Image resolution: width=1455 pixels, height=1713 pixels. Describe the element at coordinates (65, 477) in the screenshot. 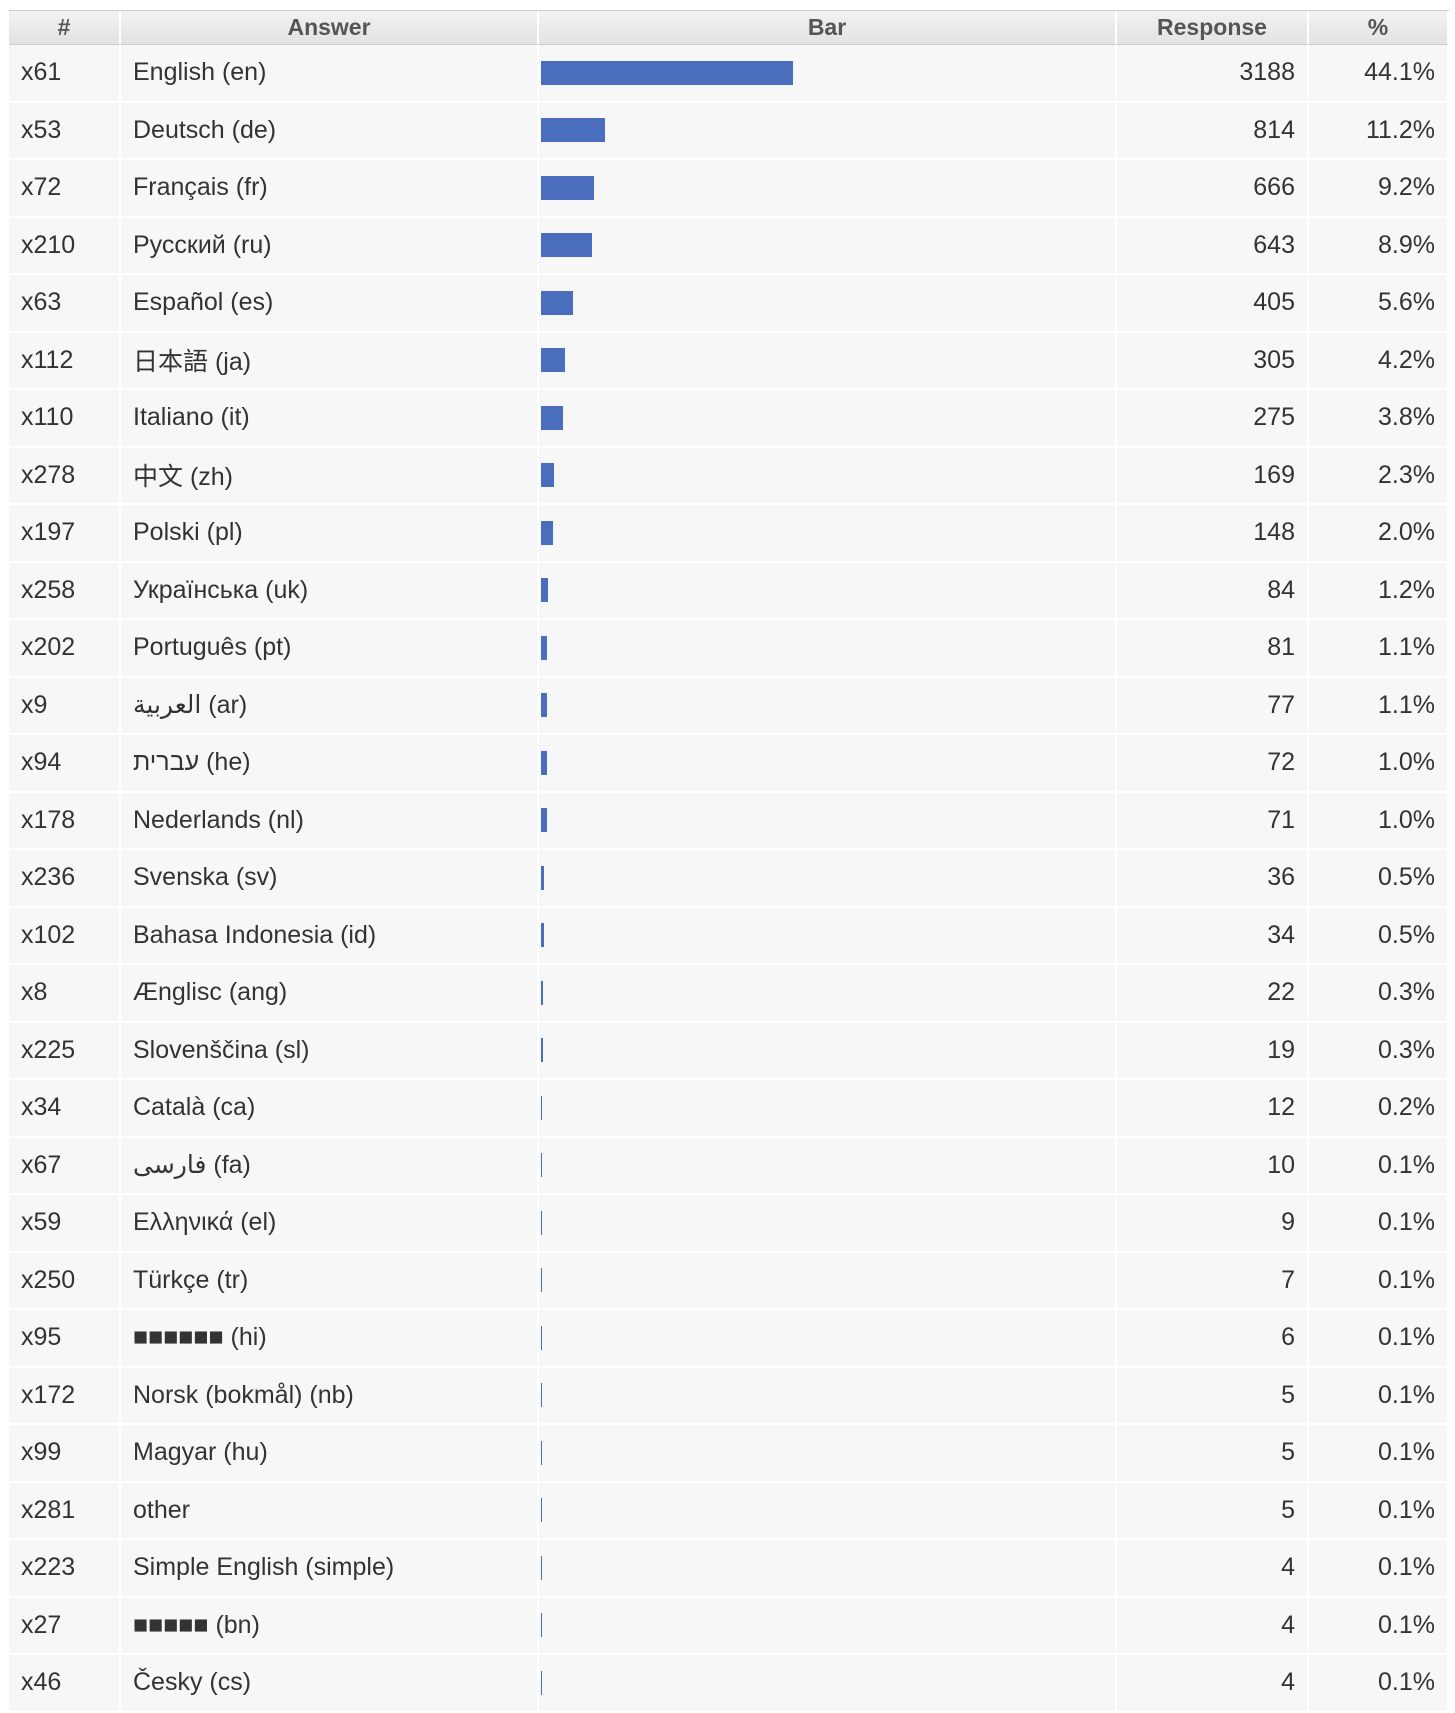

I see `id-cell: x278` at that location.